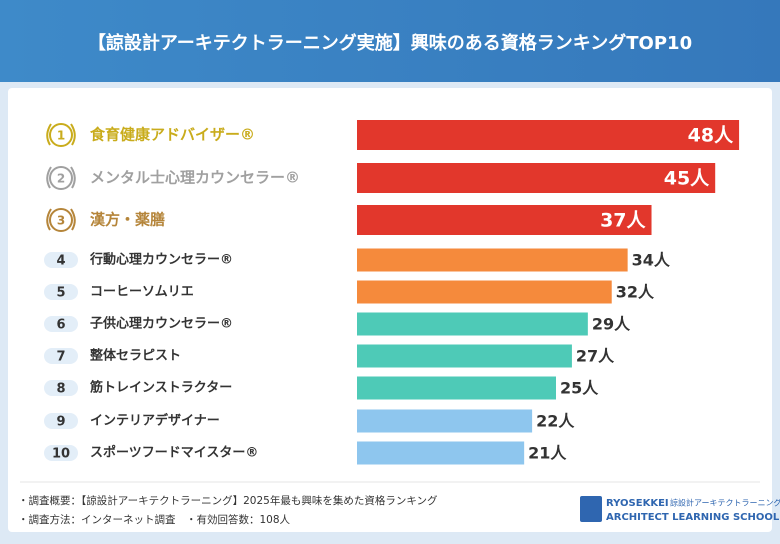 This screenshot has height=544, width=780. Describe the element at coordinates (637, 503) in the screenshot. I see `logo-brand: RYOSEKKEI` at that location.